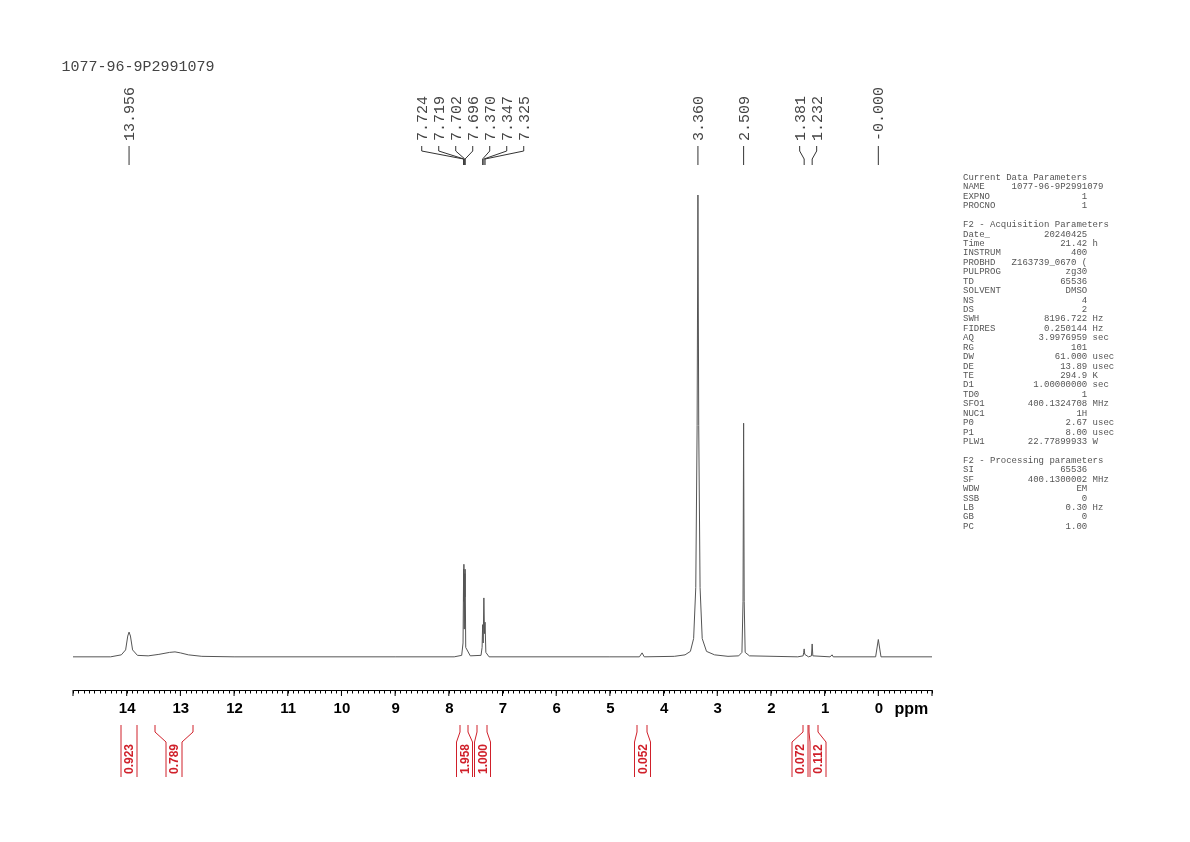  I want to click on text: 0.052, so click(642, 759).